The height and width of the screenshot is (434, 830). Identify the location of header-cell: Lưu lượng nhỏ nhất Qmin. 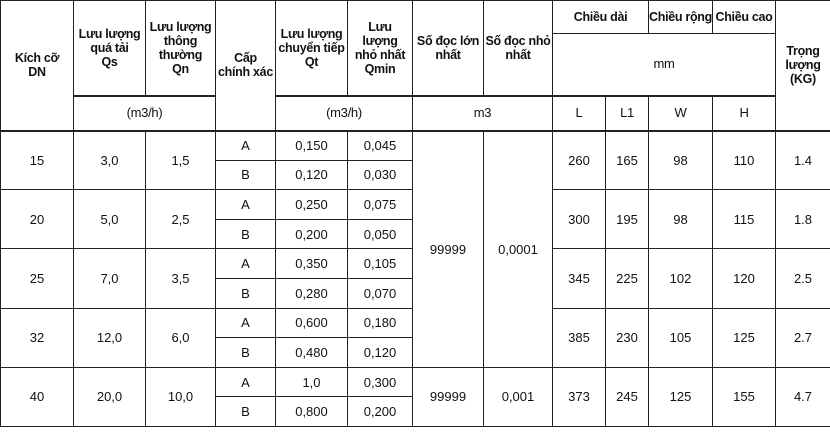
(380, 48).